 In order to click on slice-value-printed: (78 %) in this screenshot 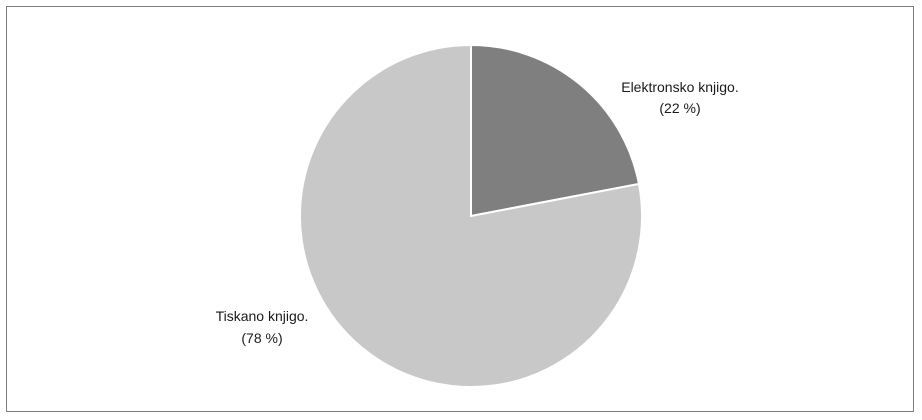, I will do `click(261, 338)`.